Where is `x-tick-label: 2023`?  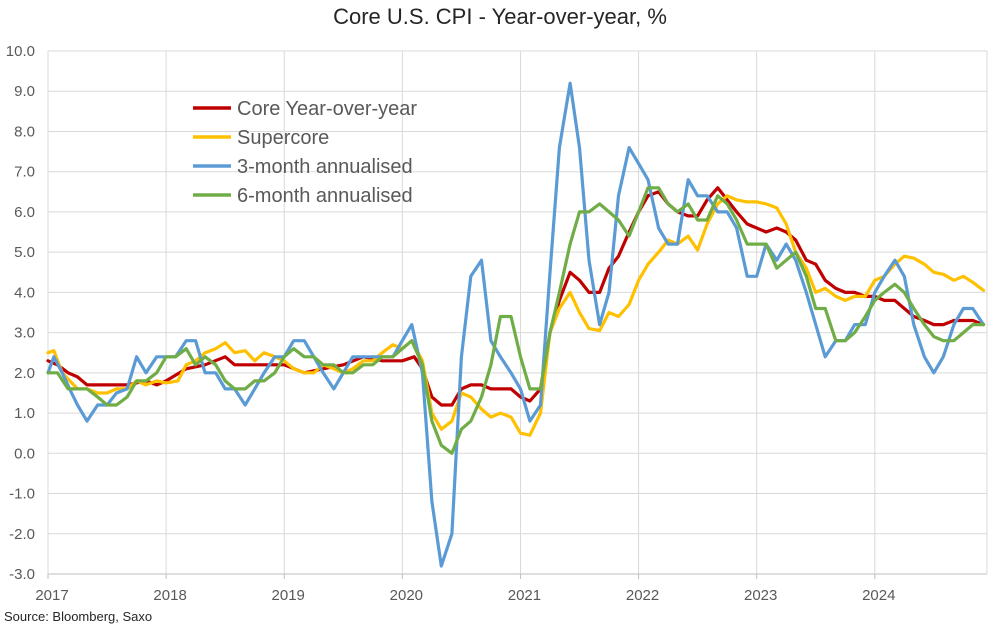
x-tick-label: 2023 is located at coordinates (760, 595).